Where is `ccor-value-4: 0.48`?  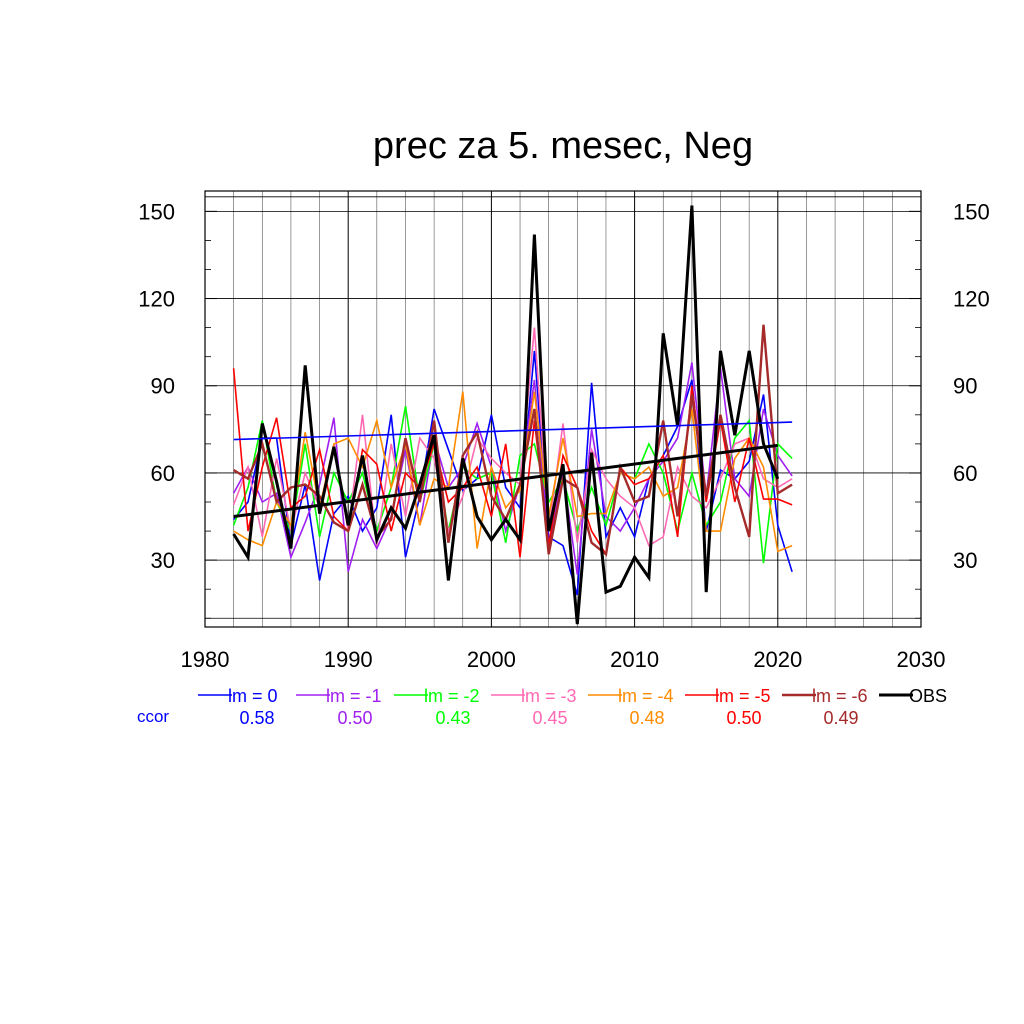
ccor-value-4: 0.48 is located at coordinates (646, 718).